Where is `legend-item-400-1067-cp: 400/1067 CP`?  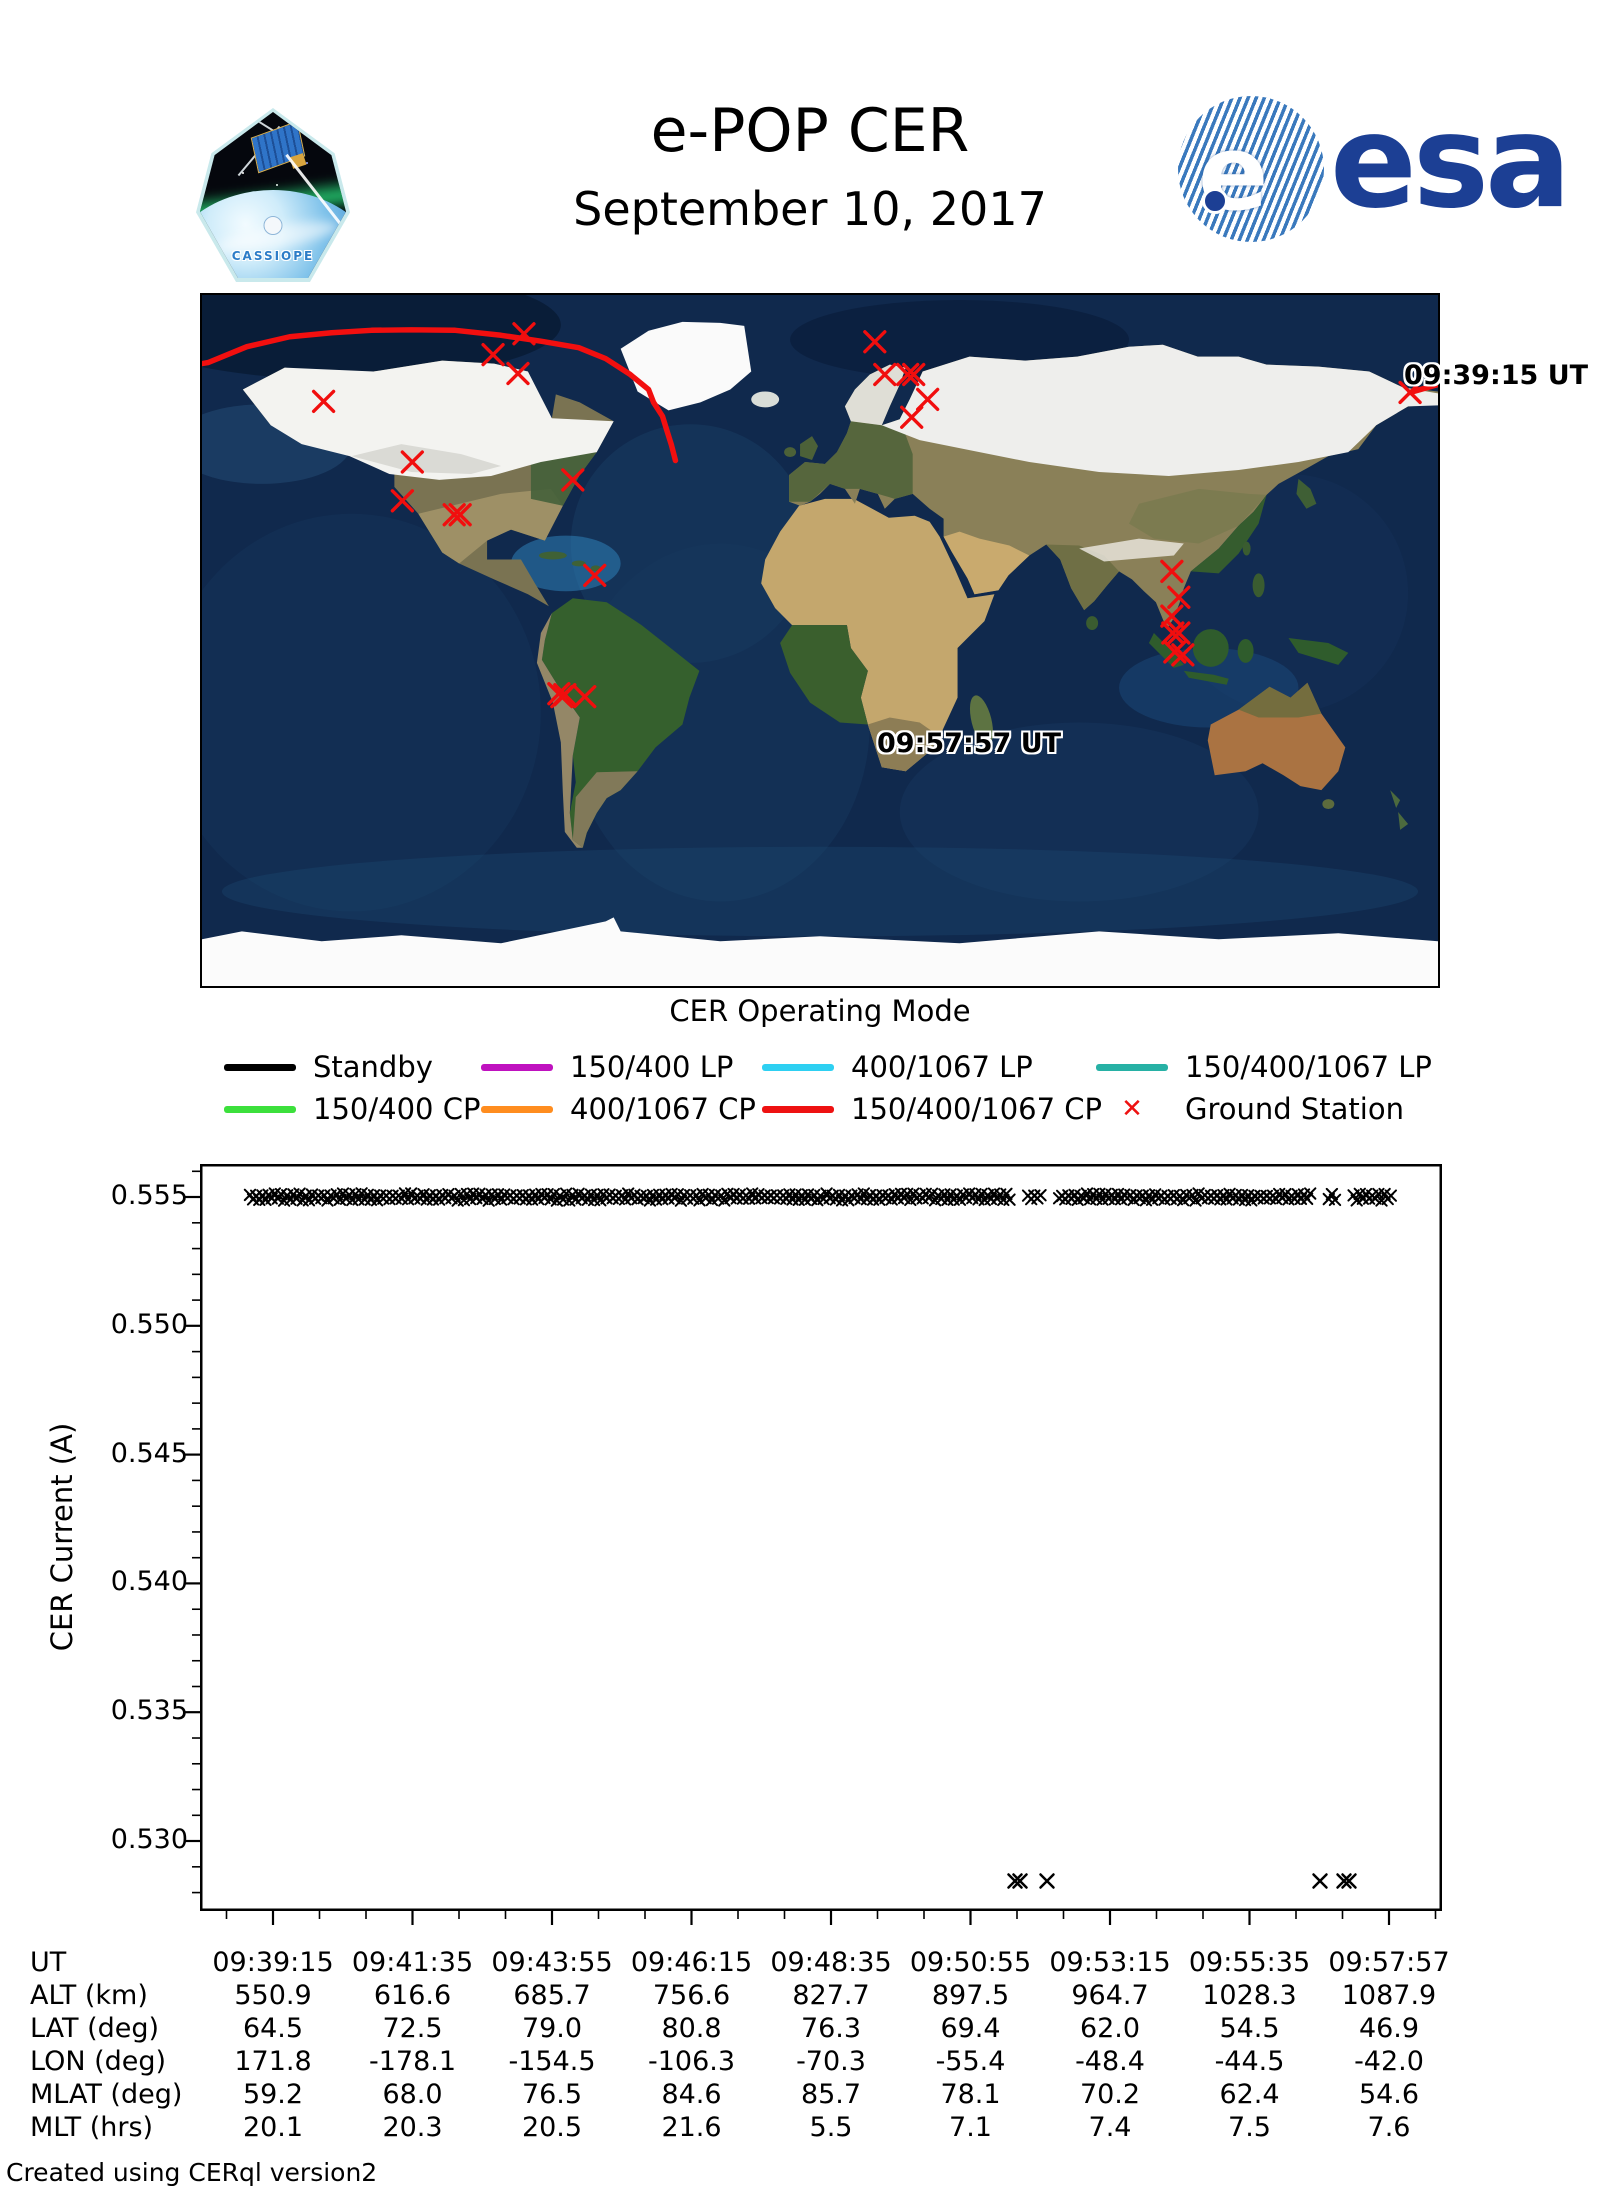 legend-item-400-1067-cp: 400/1067 CP is located at coordinates (618, 1109).